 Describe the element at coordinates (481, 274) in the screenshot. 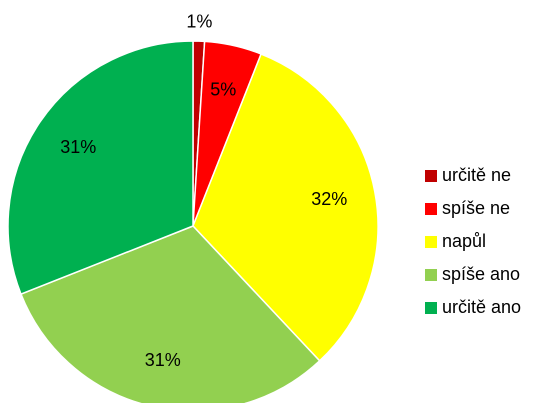

I see `legend-label: spíše ano` at that location.